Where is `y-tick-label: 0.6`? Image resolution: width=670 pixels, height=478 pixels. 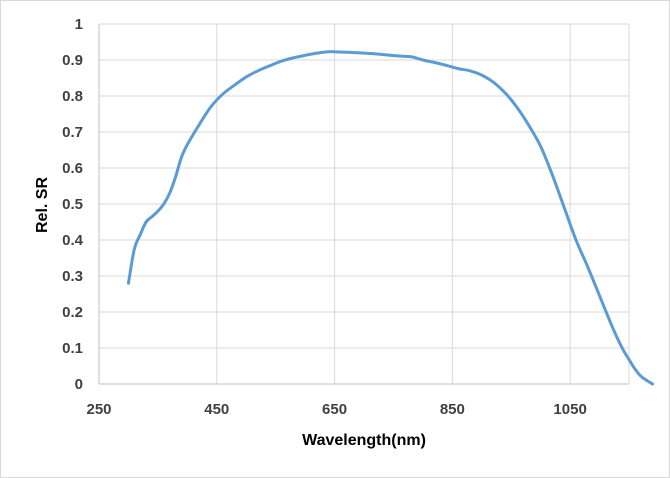
y-tick-label: 0.6 is located at coordinates (72, 168).